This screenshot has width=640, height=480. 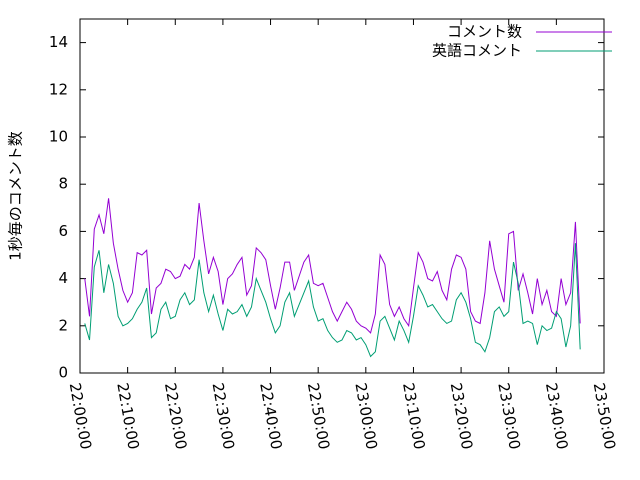 I want to click on y-tick-label: 8, so click(x=63, y=184).